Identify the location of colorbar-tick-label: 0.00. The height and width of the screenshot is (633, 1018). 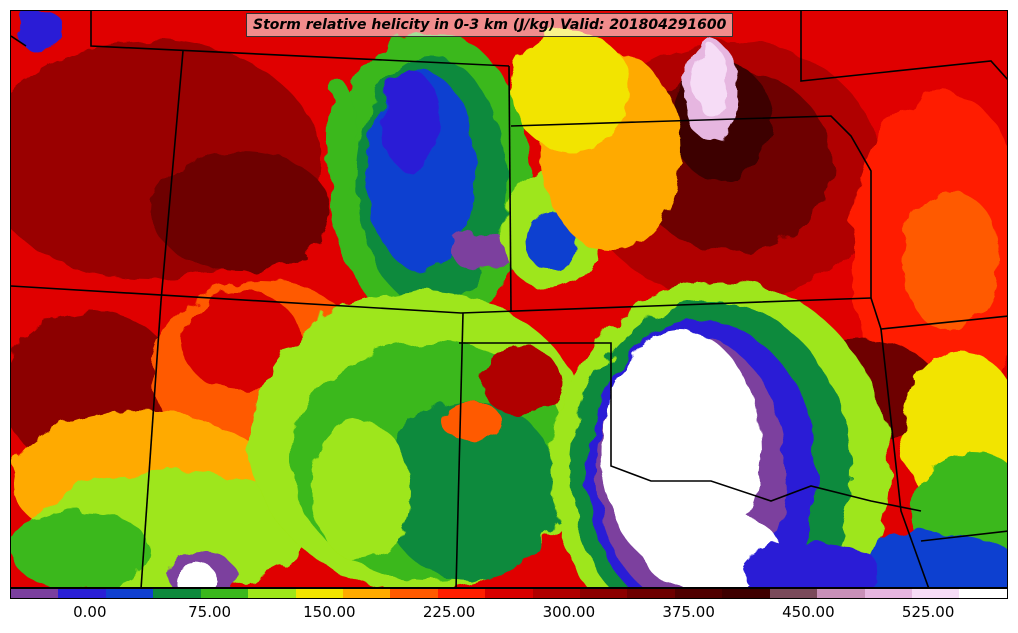
(90, 612).